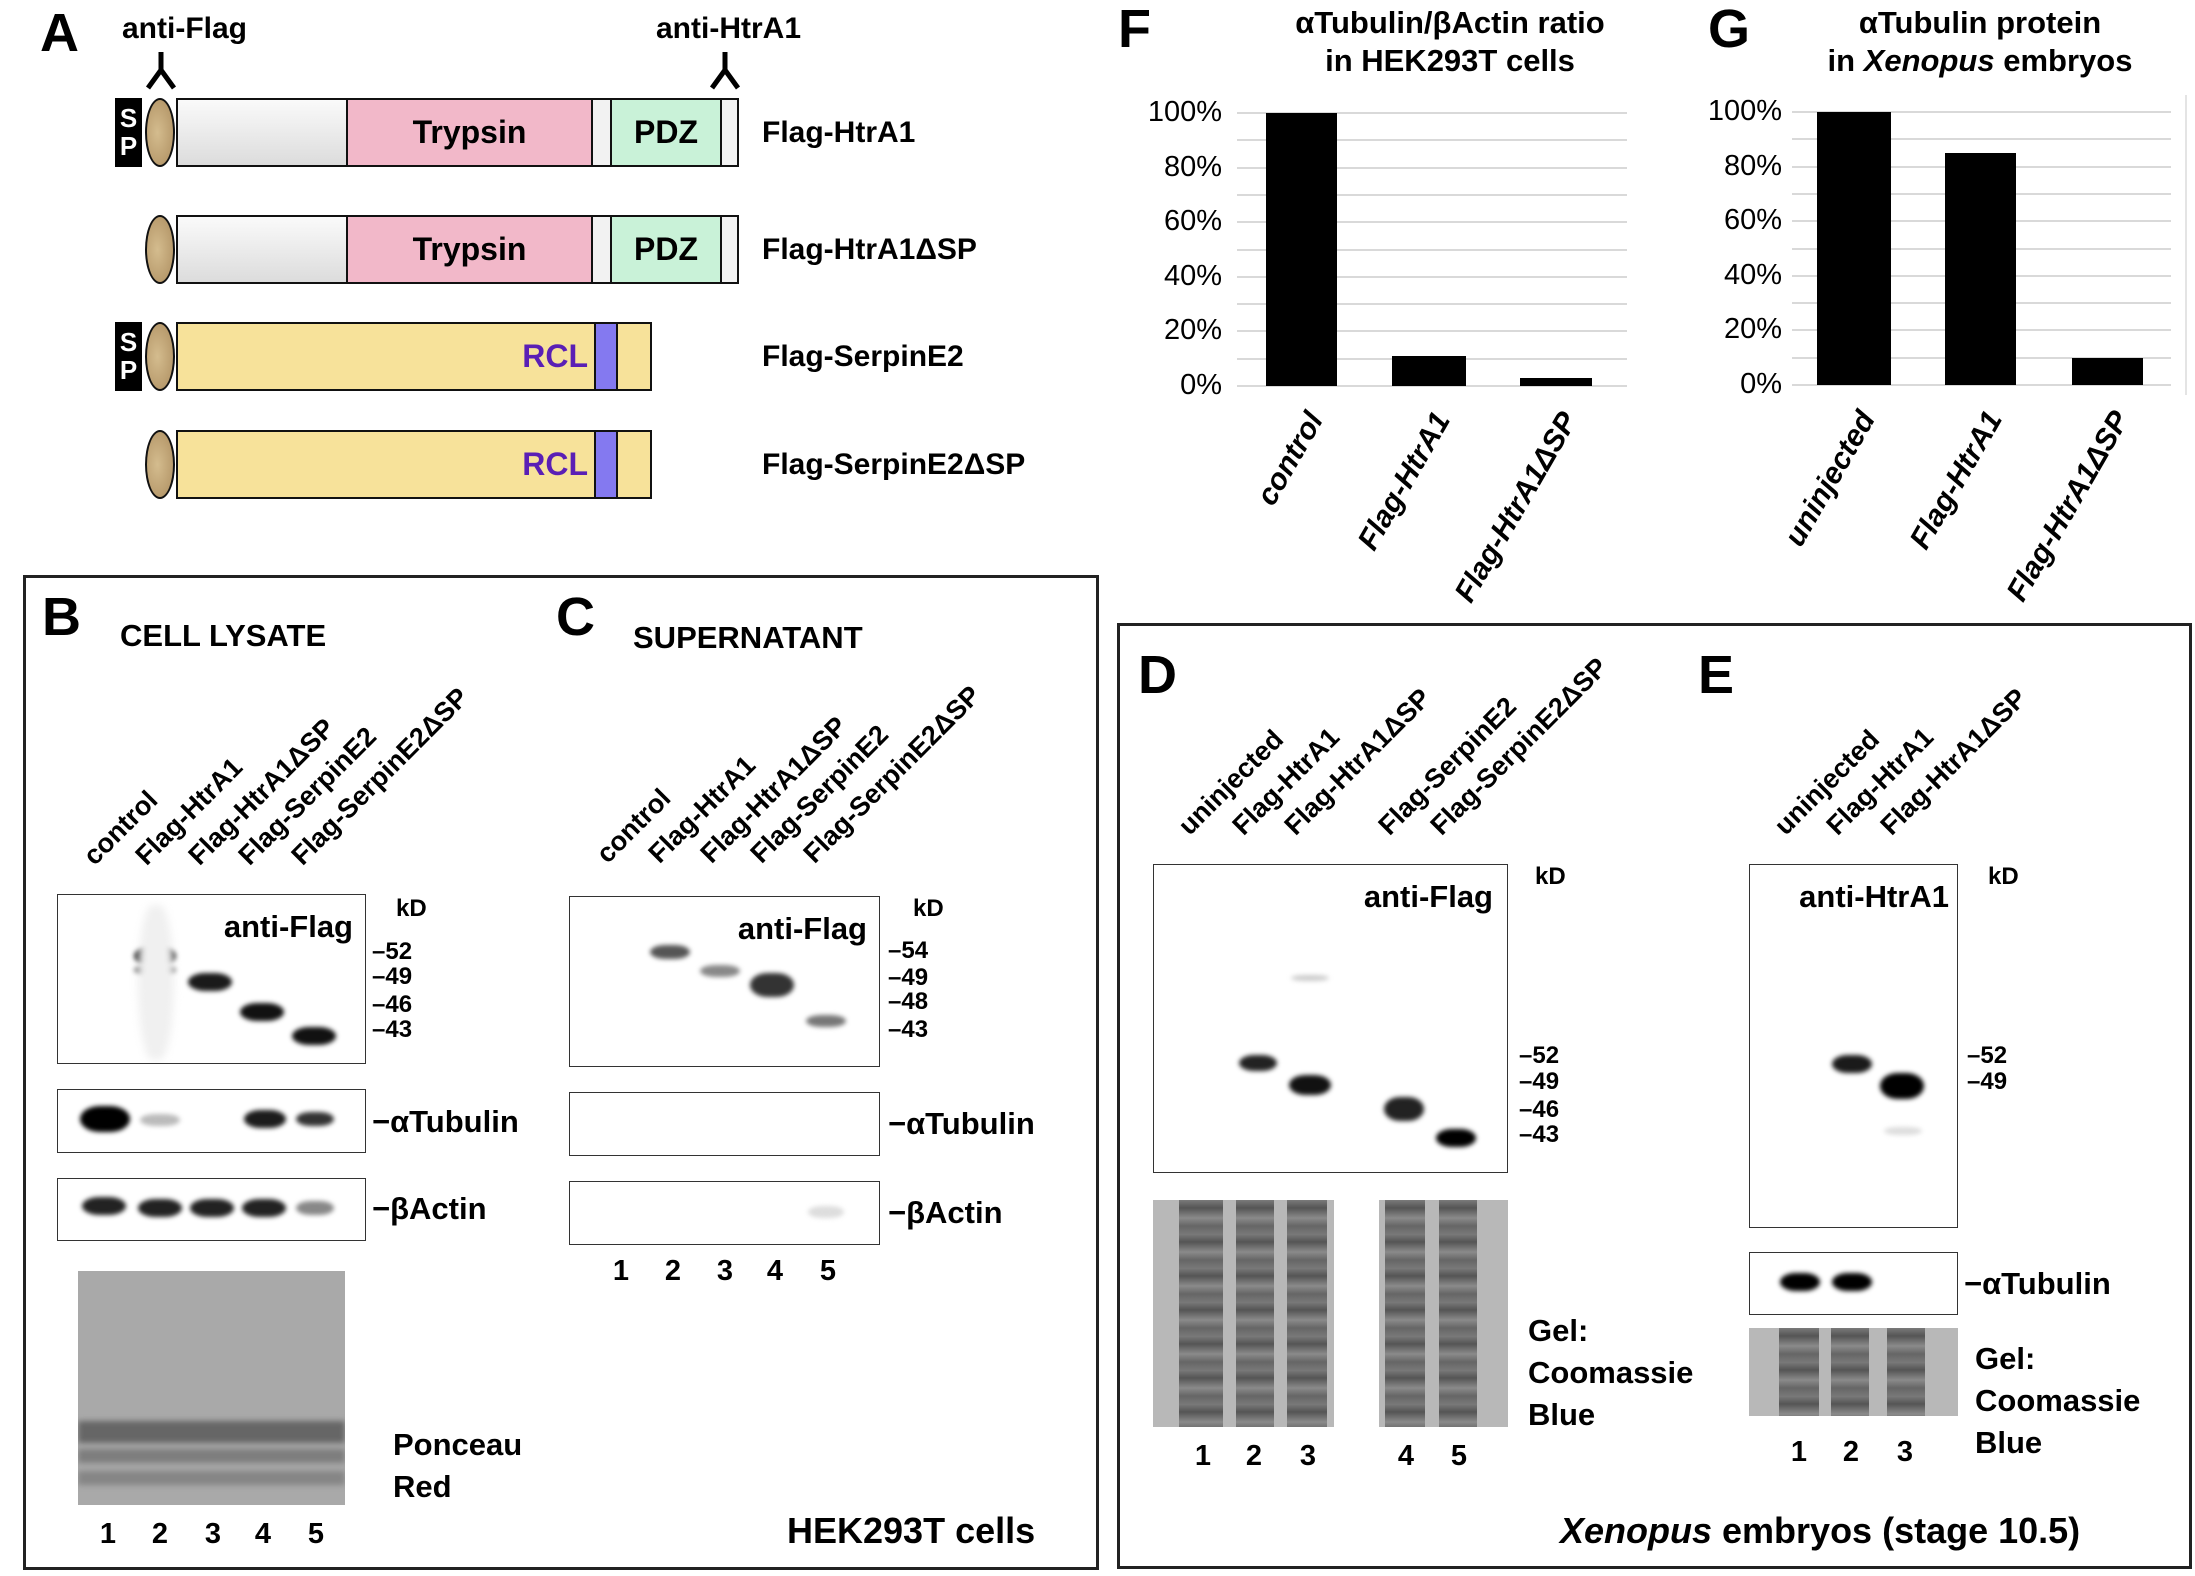 The height and width of the screenshot is (1576, 2195). I want to click on panel-b-blot-label: anti-Flag, so click(288, 926).